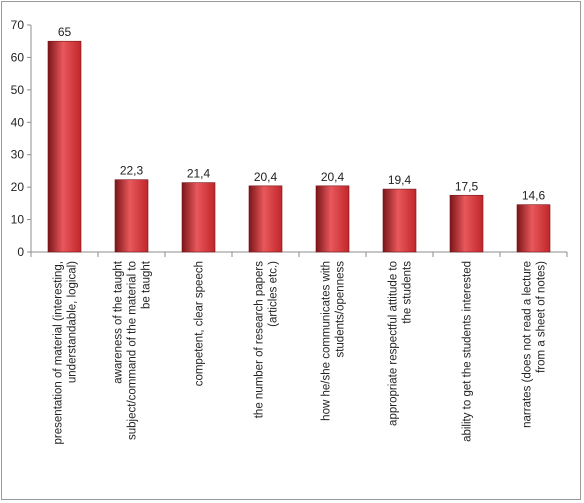 The width and height of the screenshot is (584, 503). I want to click on category-label: competent, clear speech, so click(200, 323).